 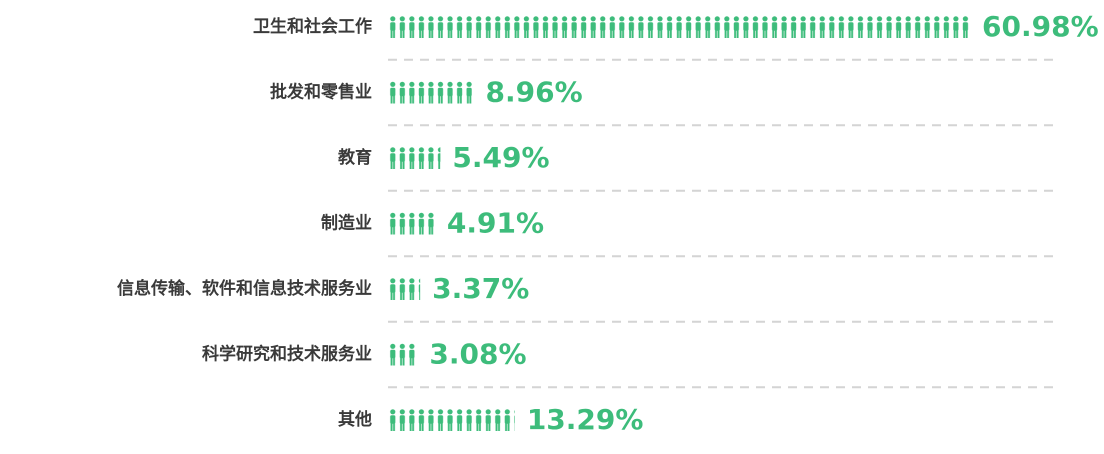 I want to click on value-label: 5.49%, so click(x=500, y=157).